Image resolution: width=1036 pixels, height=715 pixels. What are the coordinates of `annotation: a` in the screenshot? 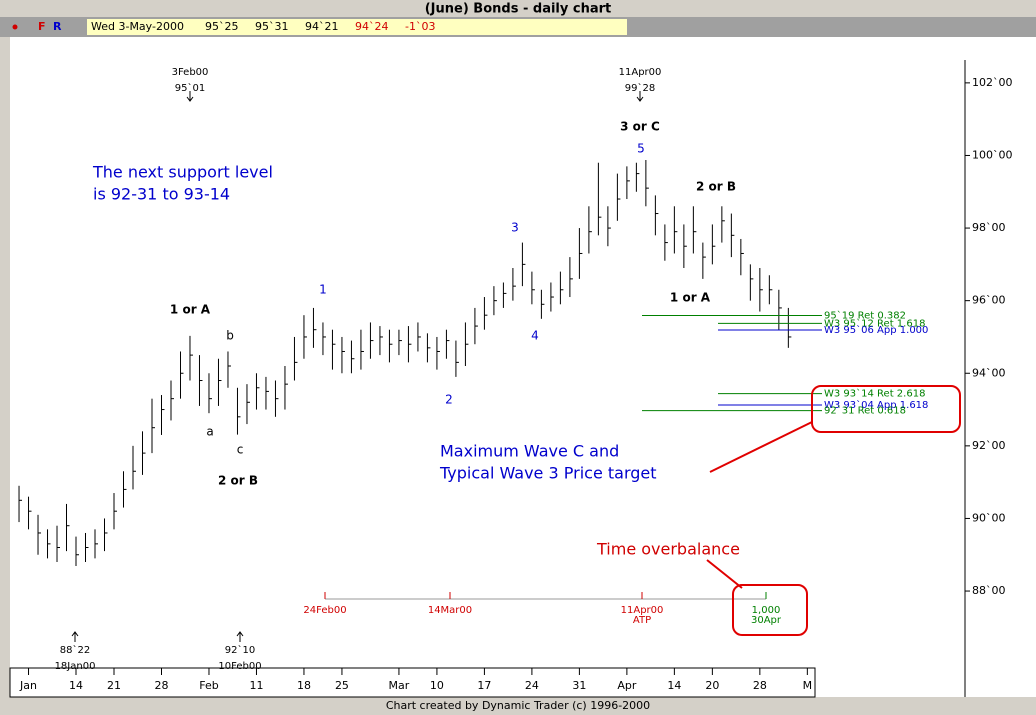 It's located at (209, 432).